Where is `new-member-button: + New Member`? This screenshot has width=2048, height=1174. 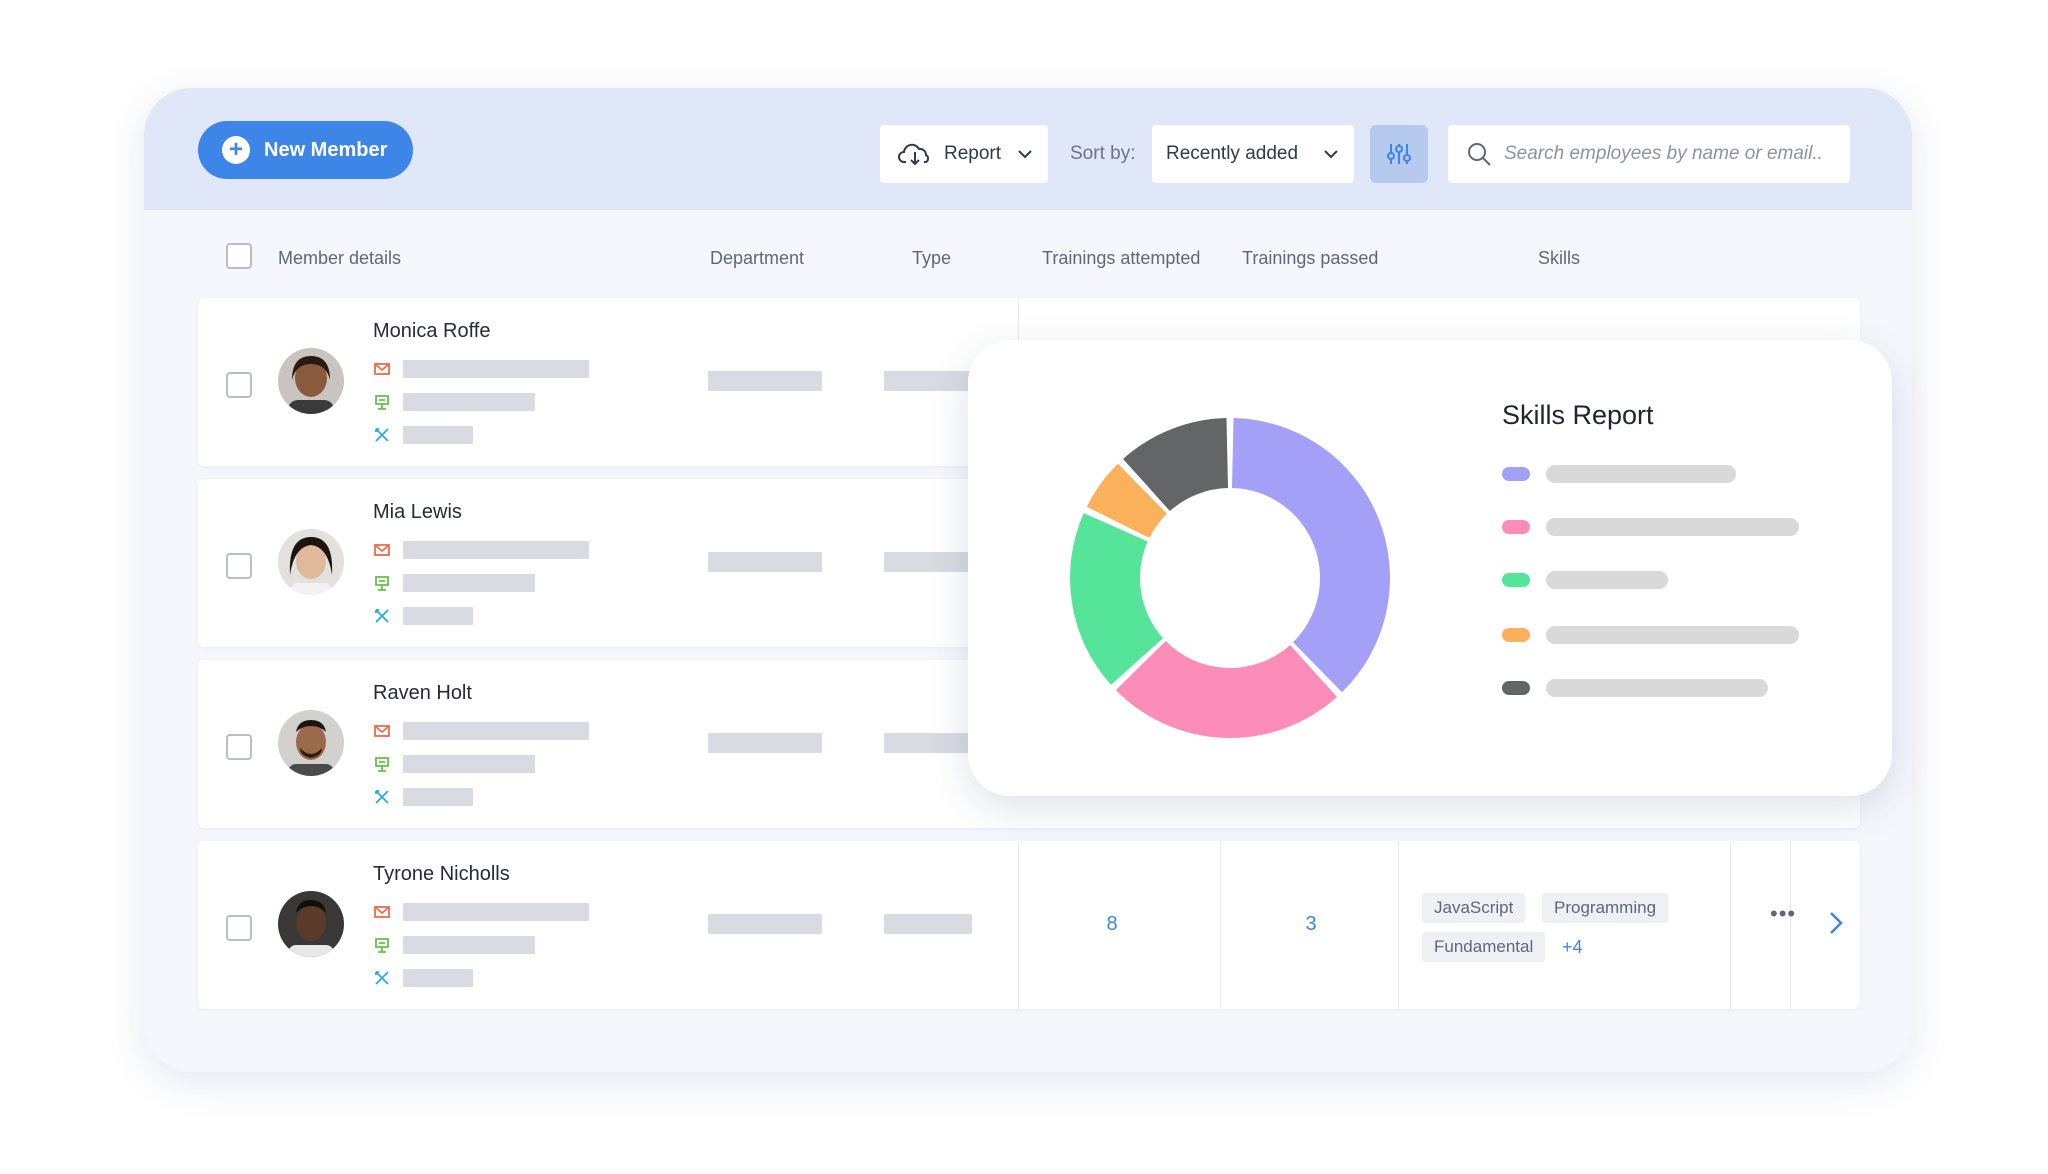 new-member-button: + New Member is located at coordinates (305, 150).